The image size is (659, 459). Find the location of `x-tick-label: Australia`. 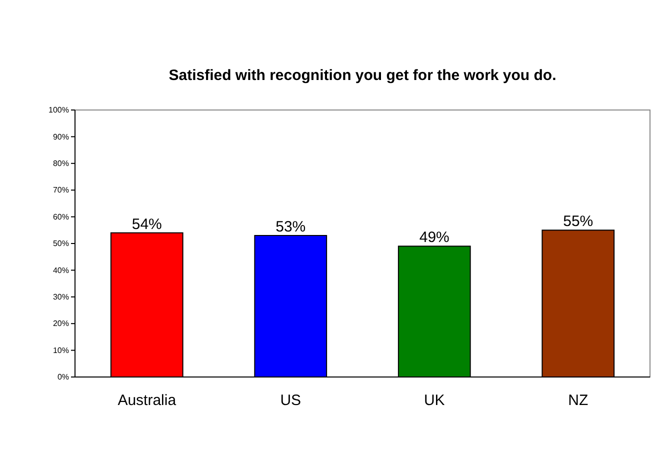

x-tick-label: Australia is located at coordinates (147, 400).